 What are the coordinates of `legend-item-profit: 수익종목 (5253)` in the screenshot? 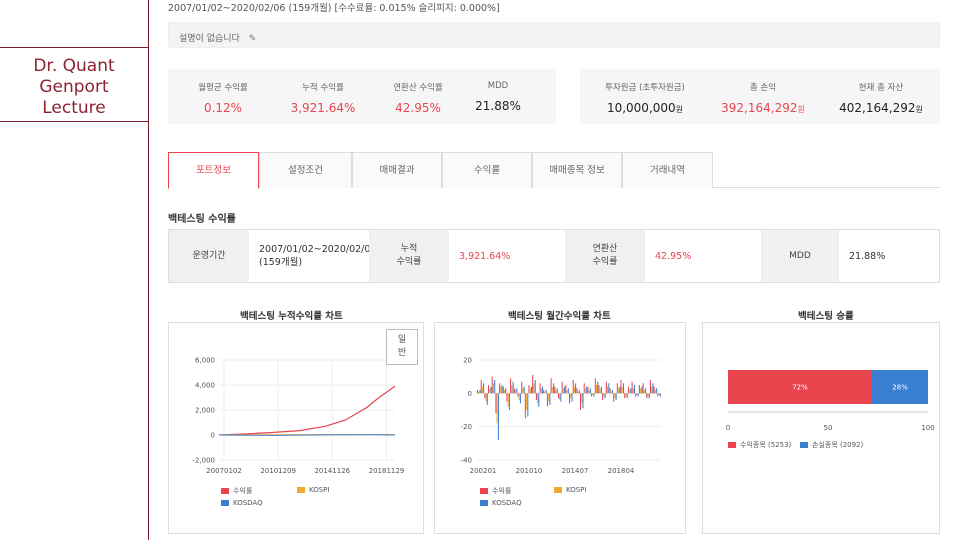 It's located at (759, 445).